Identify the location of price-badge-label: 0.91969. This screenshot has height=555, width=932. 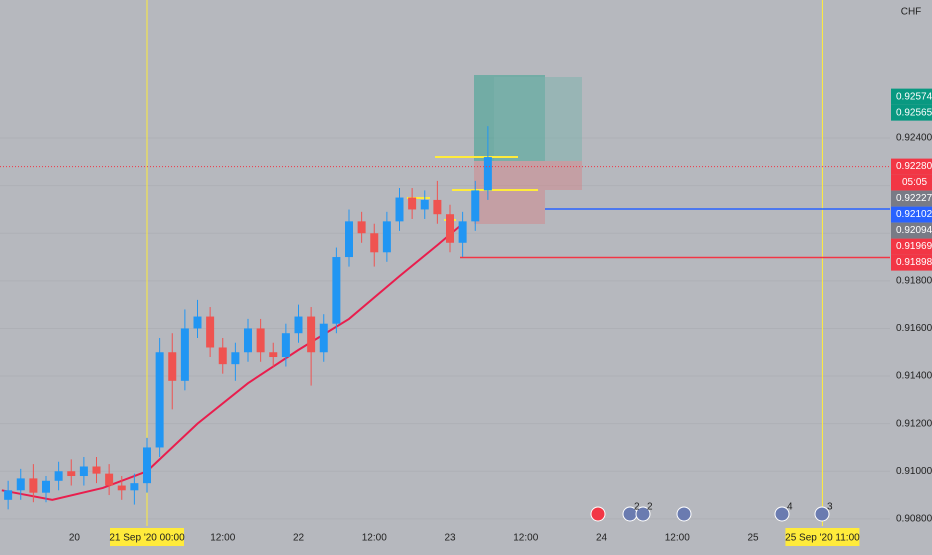
(914, 246).